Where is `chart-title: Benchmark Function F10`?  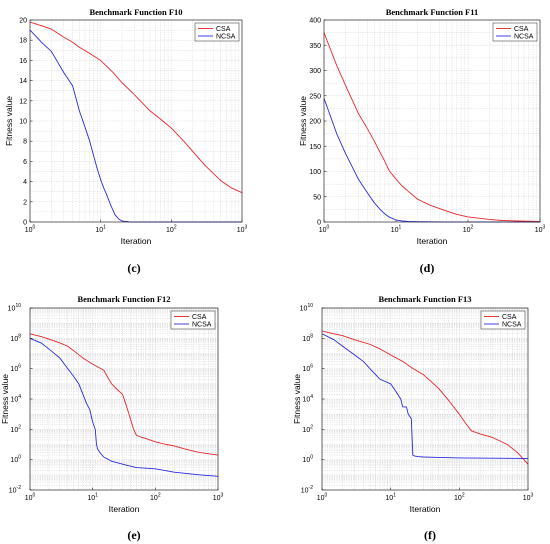
chart-title: Benchmark Function F10 is located at coordinates (135, 12).